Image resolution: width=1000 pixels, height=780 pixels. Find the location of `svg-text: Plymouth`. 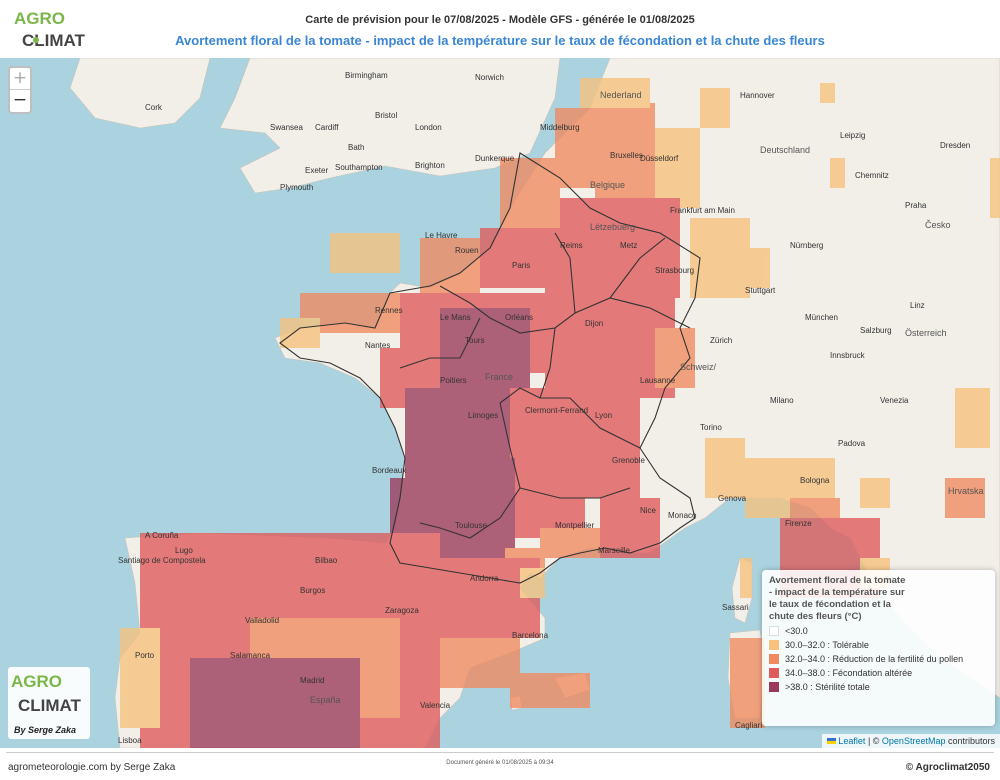

svg-text: Plymouth is located at coordinates (296, 187).